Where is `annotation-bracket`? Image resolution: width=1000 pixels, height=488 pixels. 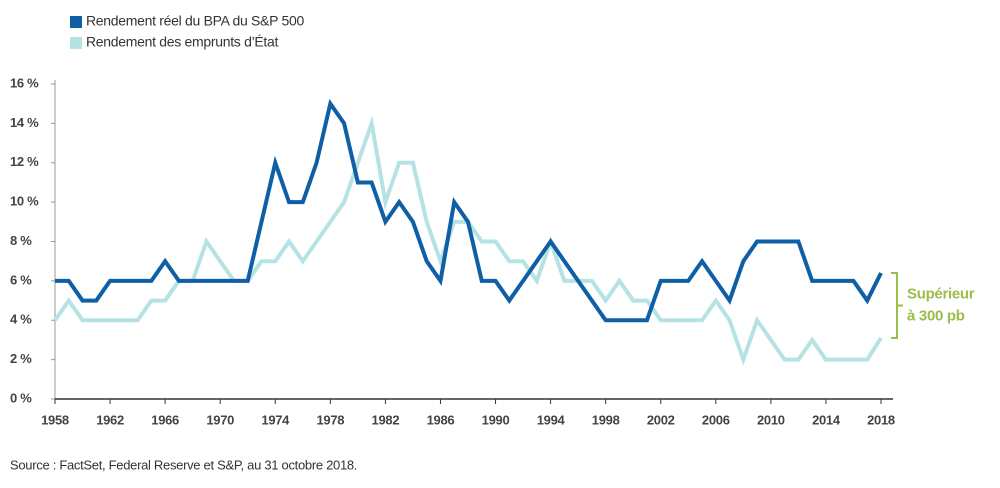
annotation-bracket is located at coordinates (897, 305).